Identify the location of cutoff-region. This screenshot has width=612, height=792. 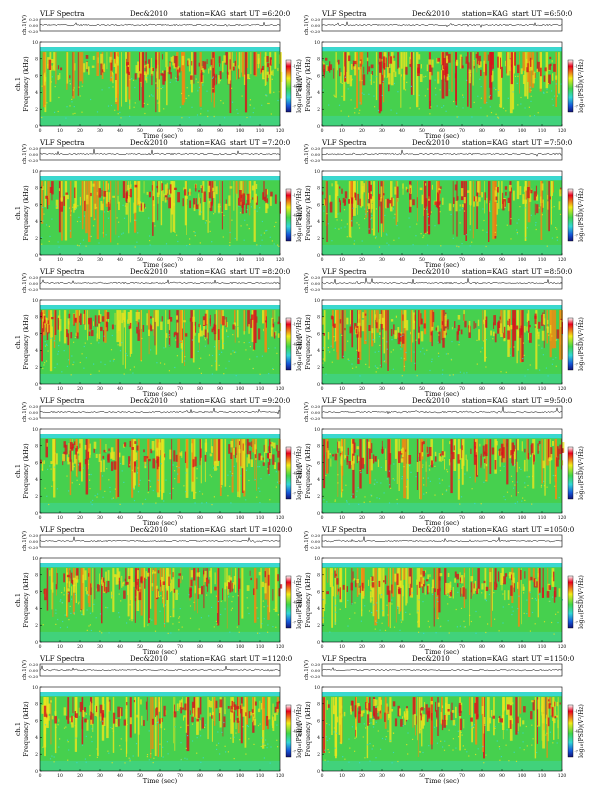
(442, 432).